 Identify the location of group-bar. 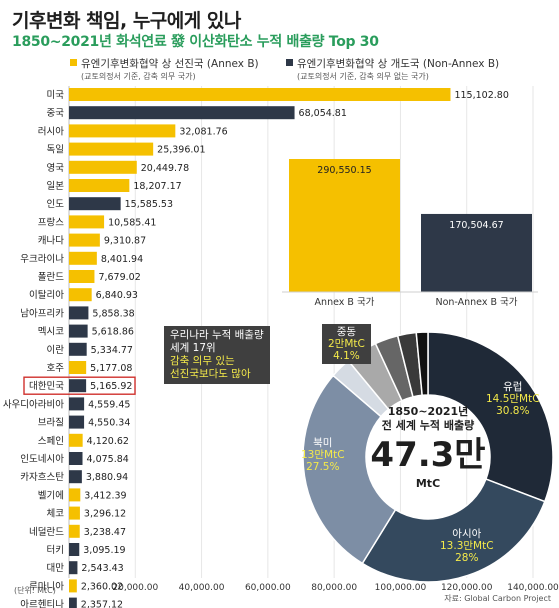
(344, 225).